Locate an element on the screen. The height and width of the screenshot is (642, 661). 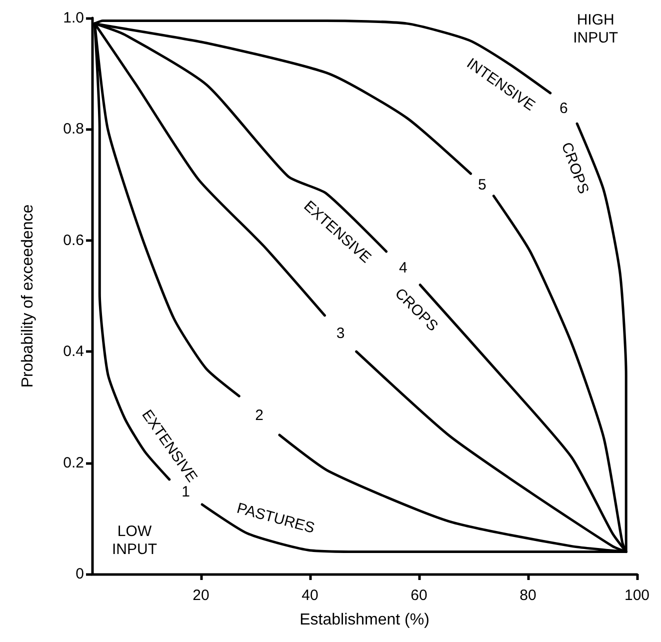
series-label: 3 is located at coordinates (340, 333).